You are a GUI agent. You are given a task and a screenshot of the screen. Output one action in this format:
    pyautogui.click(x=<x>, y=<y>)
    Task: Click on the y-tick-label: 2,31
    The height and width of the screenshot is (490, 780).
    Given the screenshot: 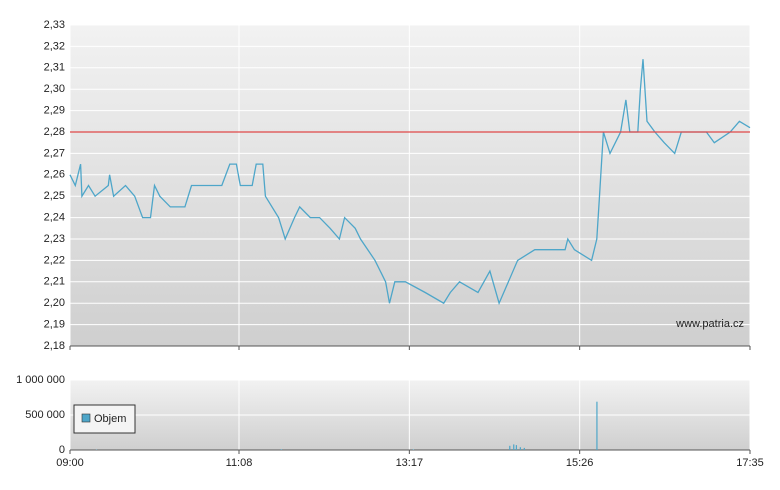 What is the action you would take?
    pyautogui.click(x=54, y=68)
    